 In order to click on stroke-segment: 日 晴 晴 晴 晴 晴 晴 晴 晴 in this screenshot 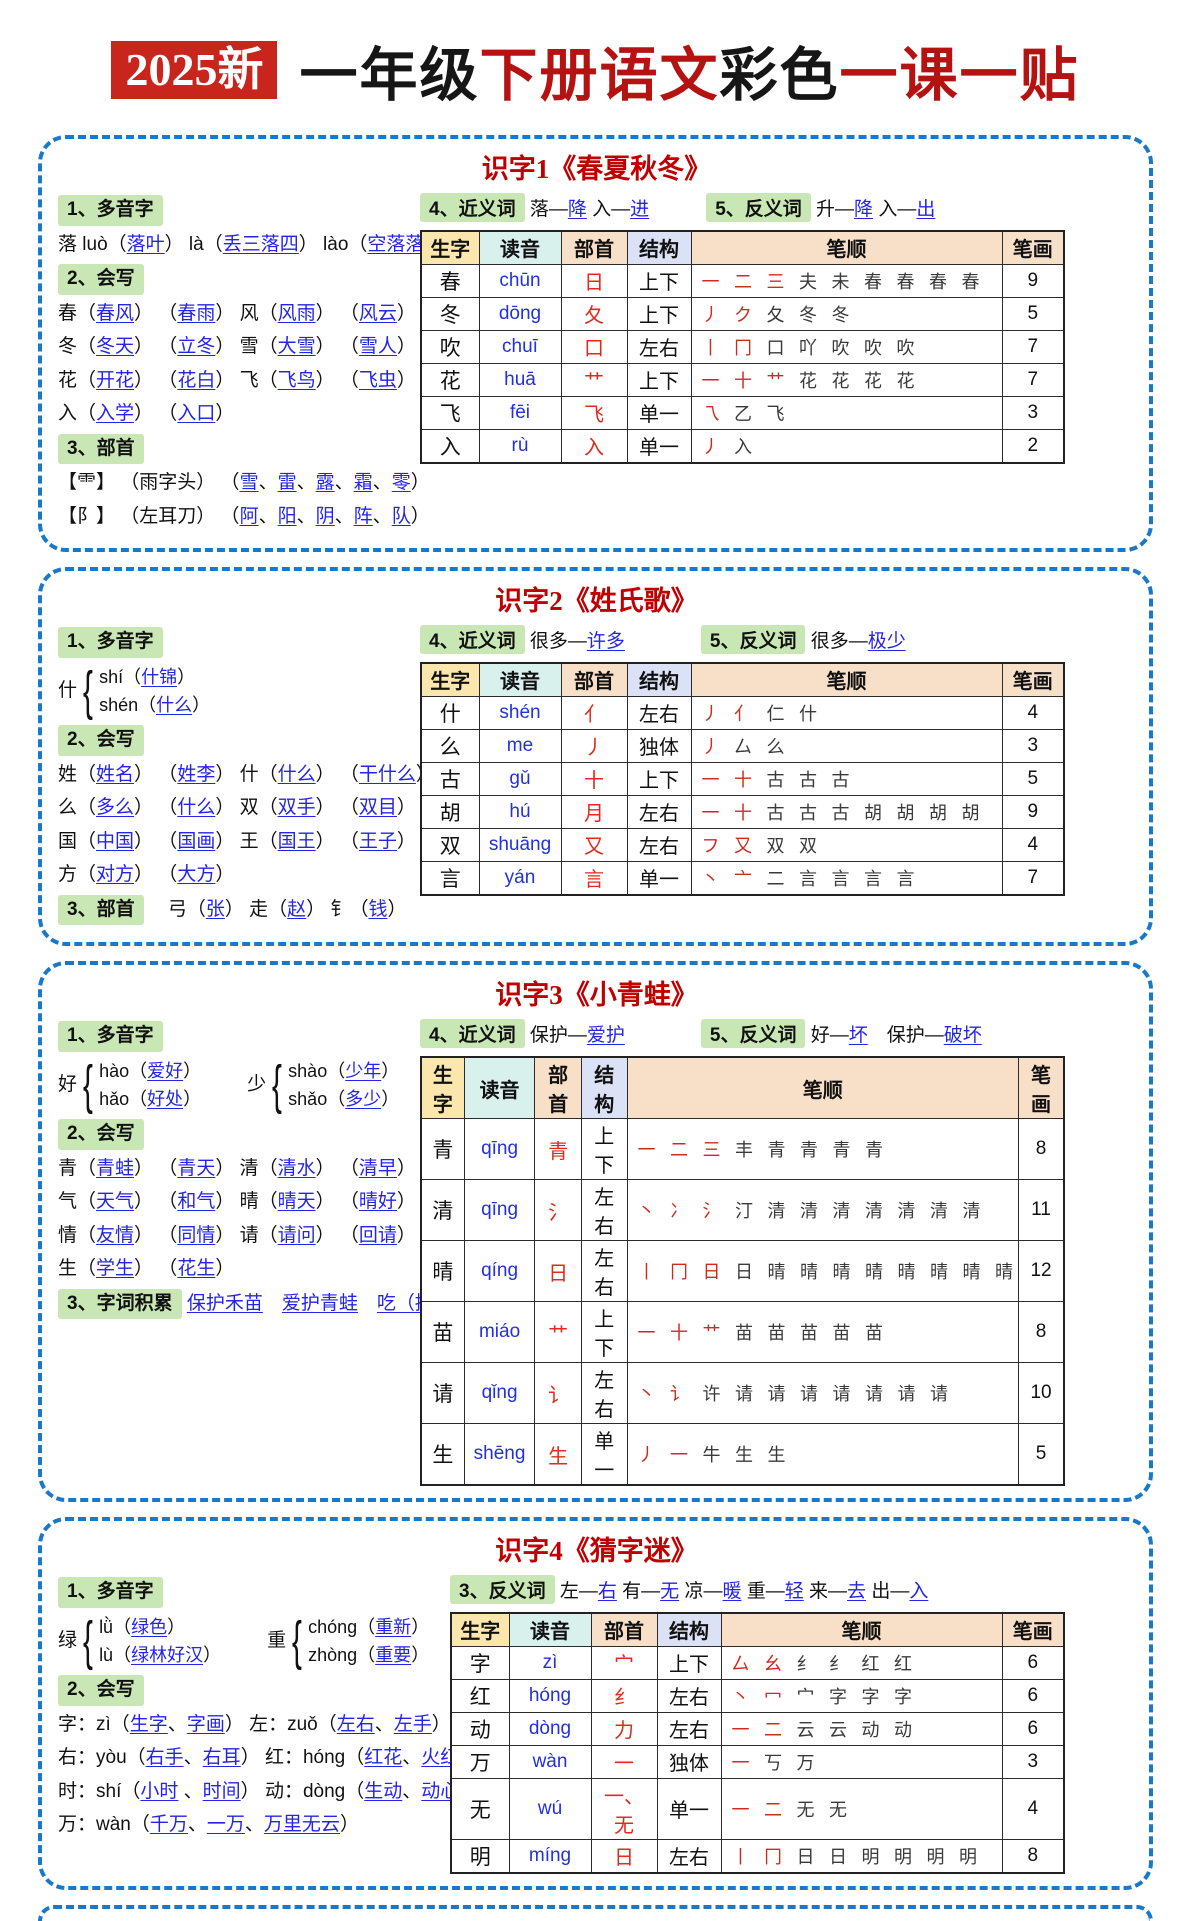, I will do `click(869, 1272)`.